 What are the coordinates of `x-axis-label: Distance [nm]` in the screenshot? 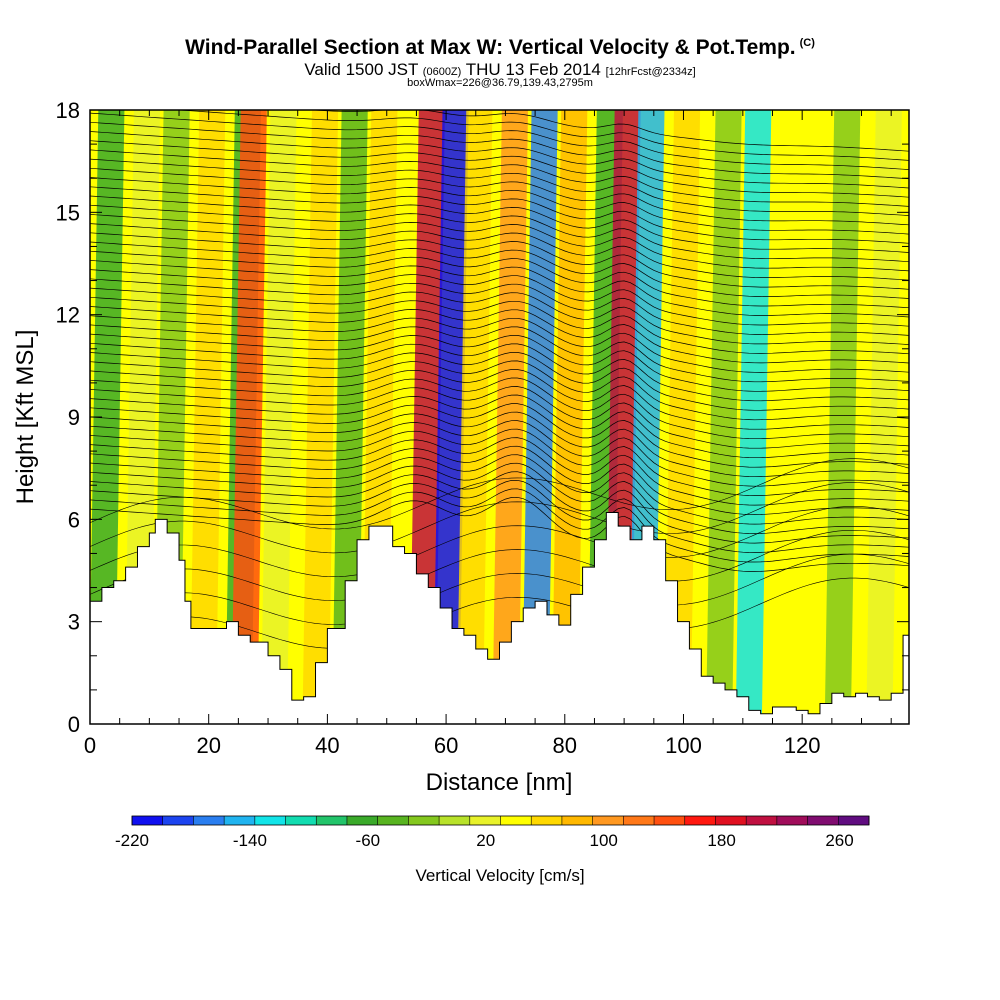 It's located at (499, 782).